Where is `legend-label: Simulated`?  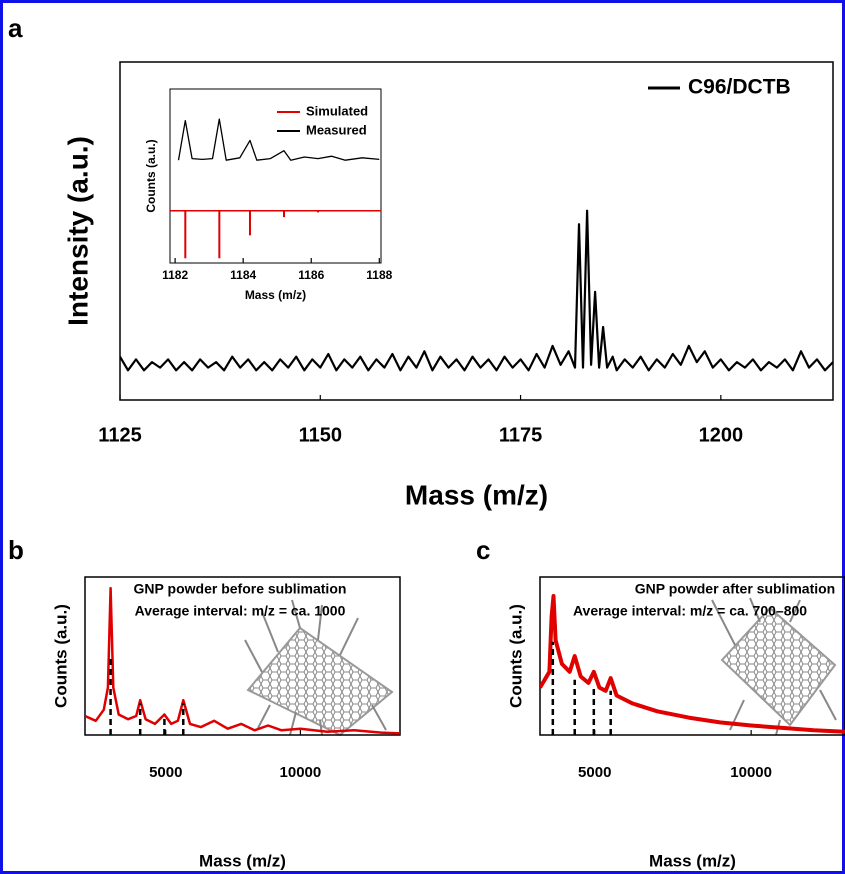
legend-label: Simulated is located at coordinates (337, 110).